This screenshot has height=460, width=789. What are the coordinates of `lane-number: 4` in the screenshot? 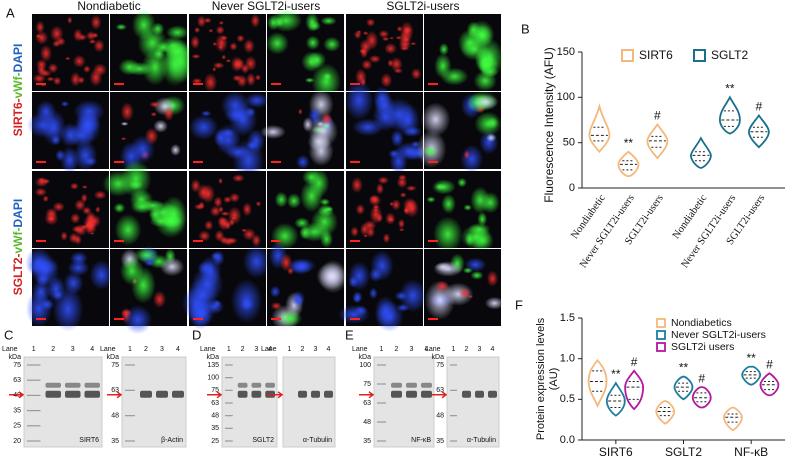 It's located at (427, 349).